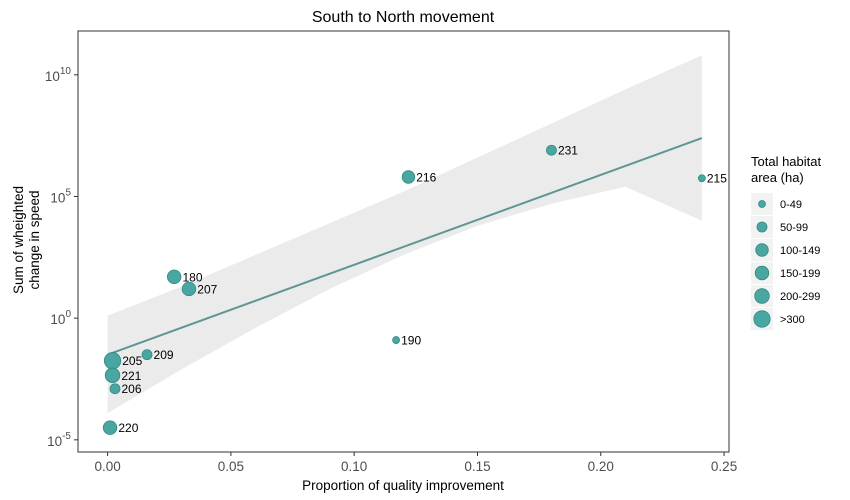 This screenshot has height=500, width=850. I want to click on y-tick-label: 10¹⁰, so click(58, 75).